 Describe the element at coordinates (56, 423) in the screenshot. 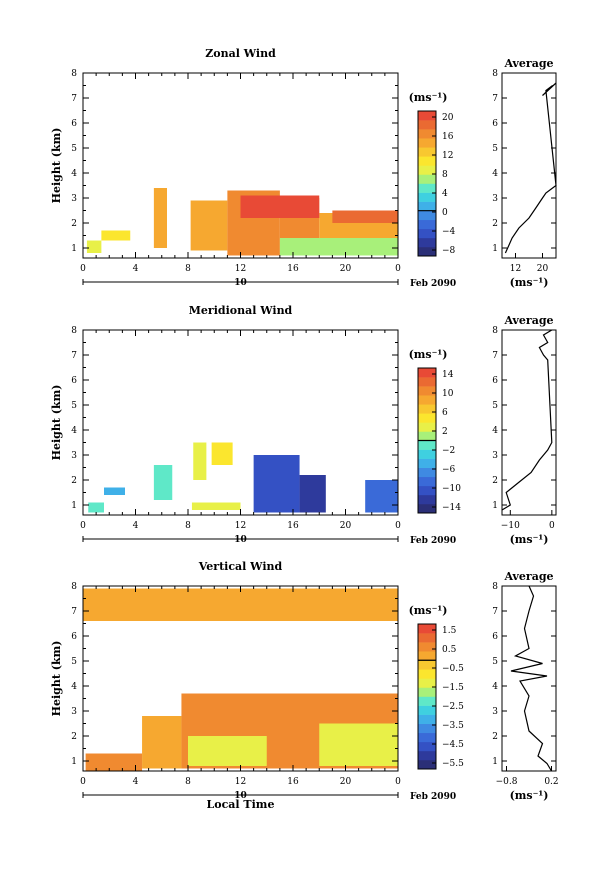

I see `y-axis-label: Height (km)` at that location.